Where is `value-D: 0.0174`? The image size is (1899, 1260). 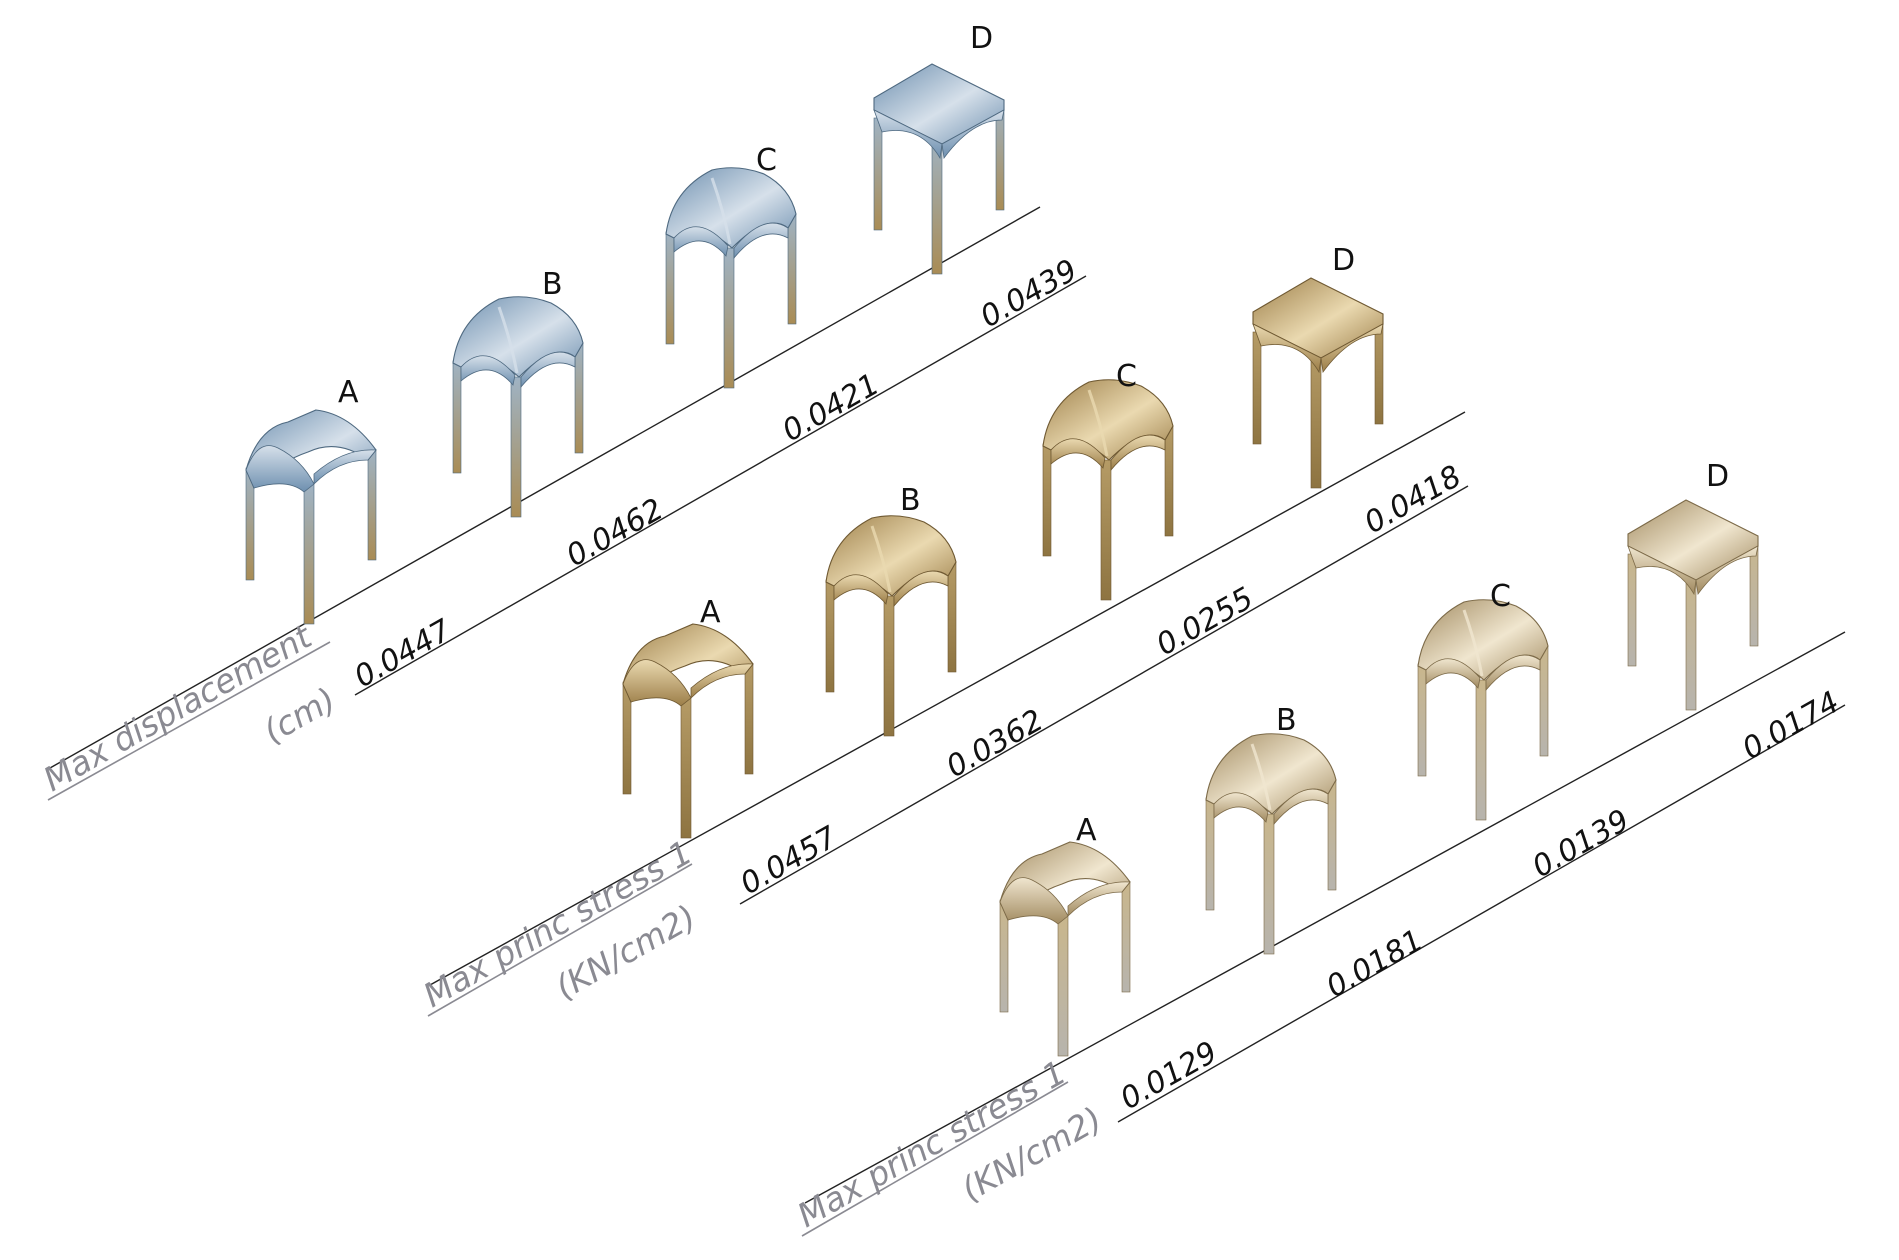 value-D: 0.0174 is located at coordinates (1791, 726).